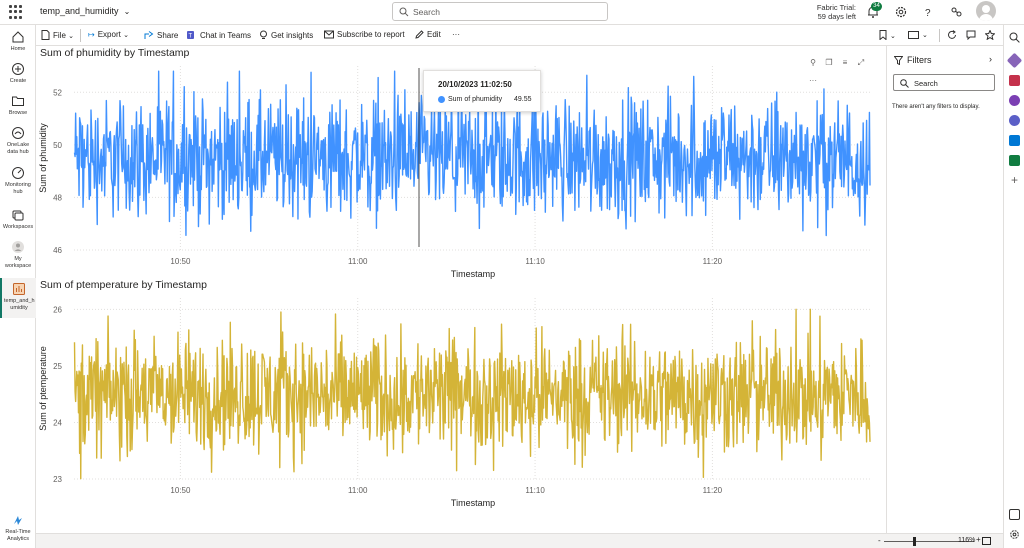 Image resolution: width=1024 pixels, height=548 pixels. What do you see at coordinates (91, 34) in the screenshot?
I see `export-icon: ↦` at bounding box center [91, 34].